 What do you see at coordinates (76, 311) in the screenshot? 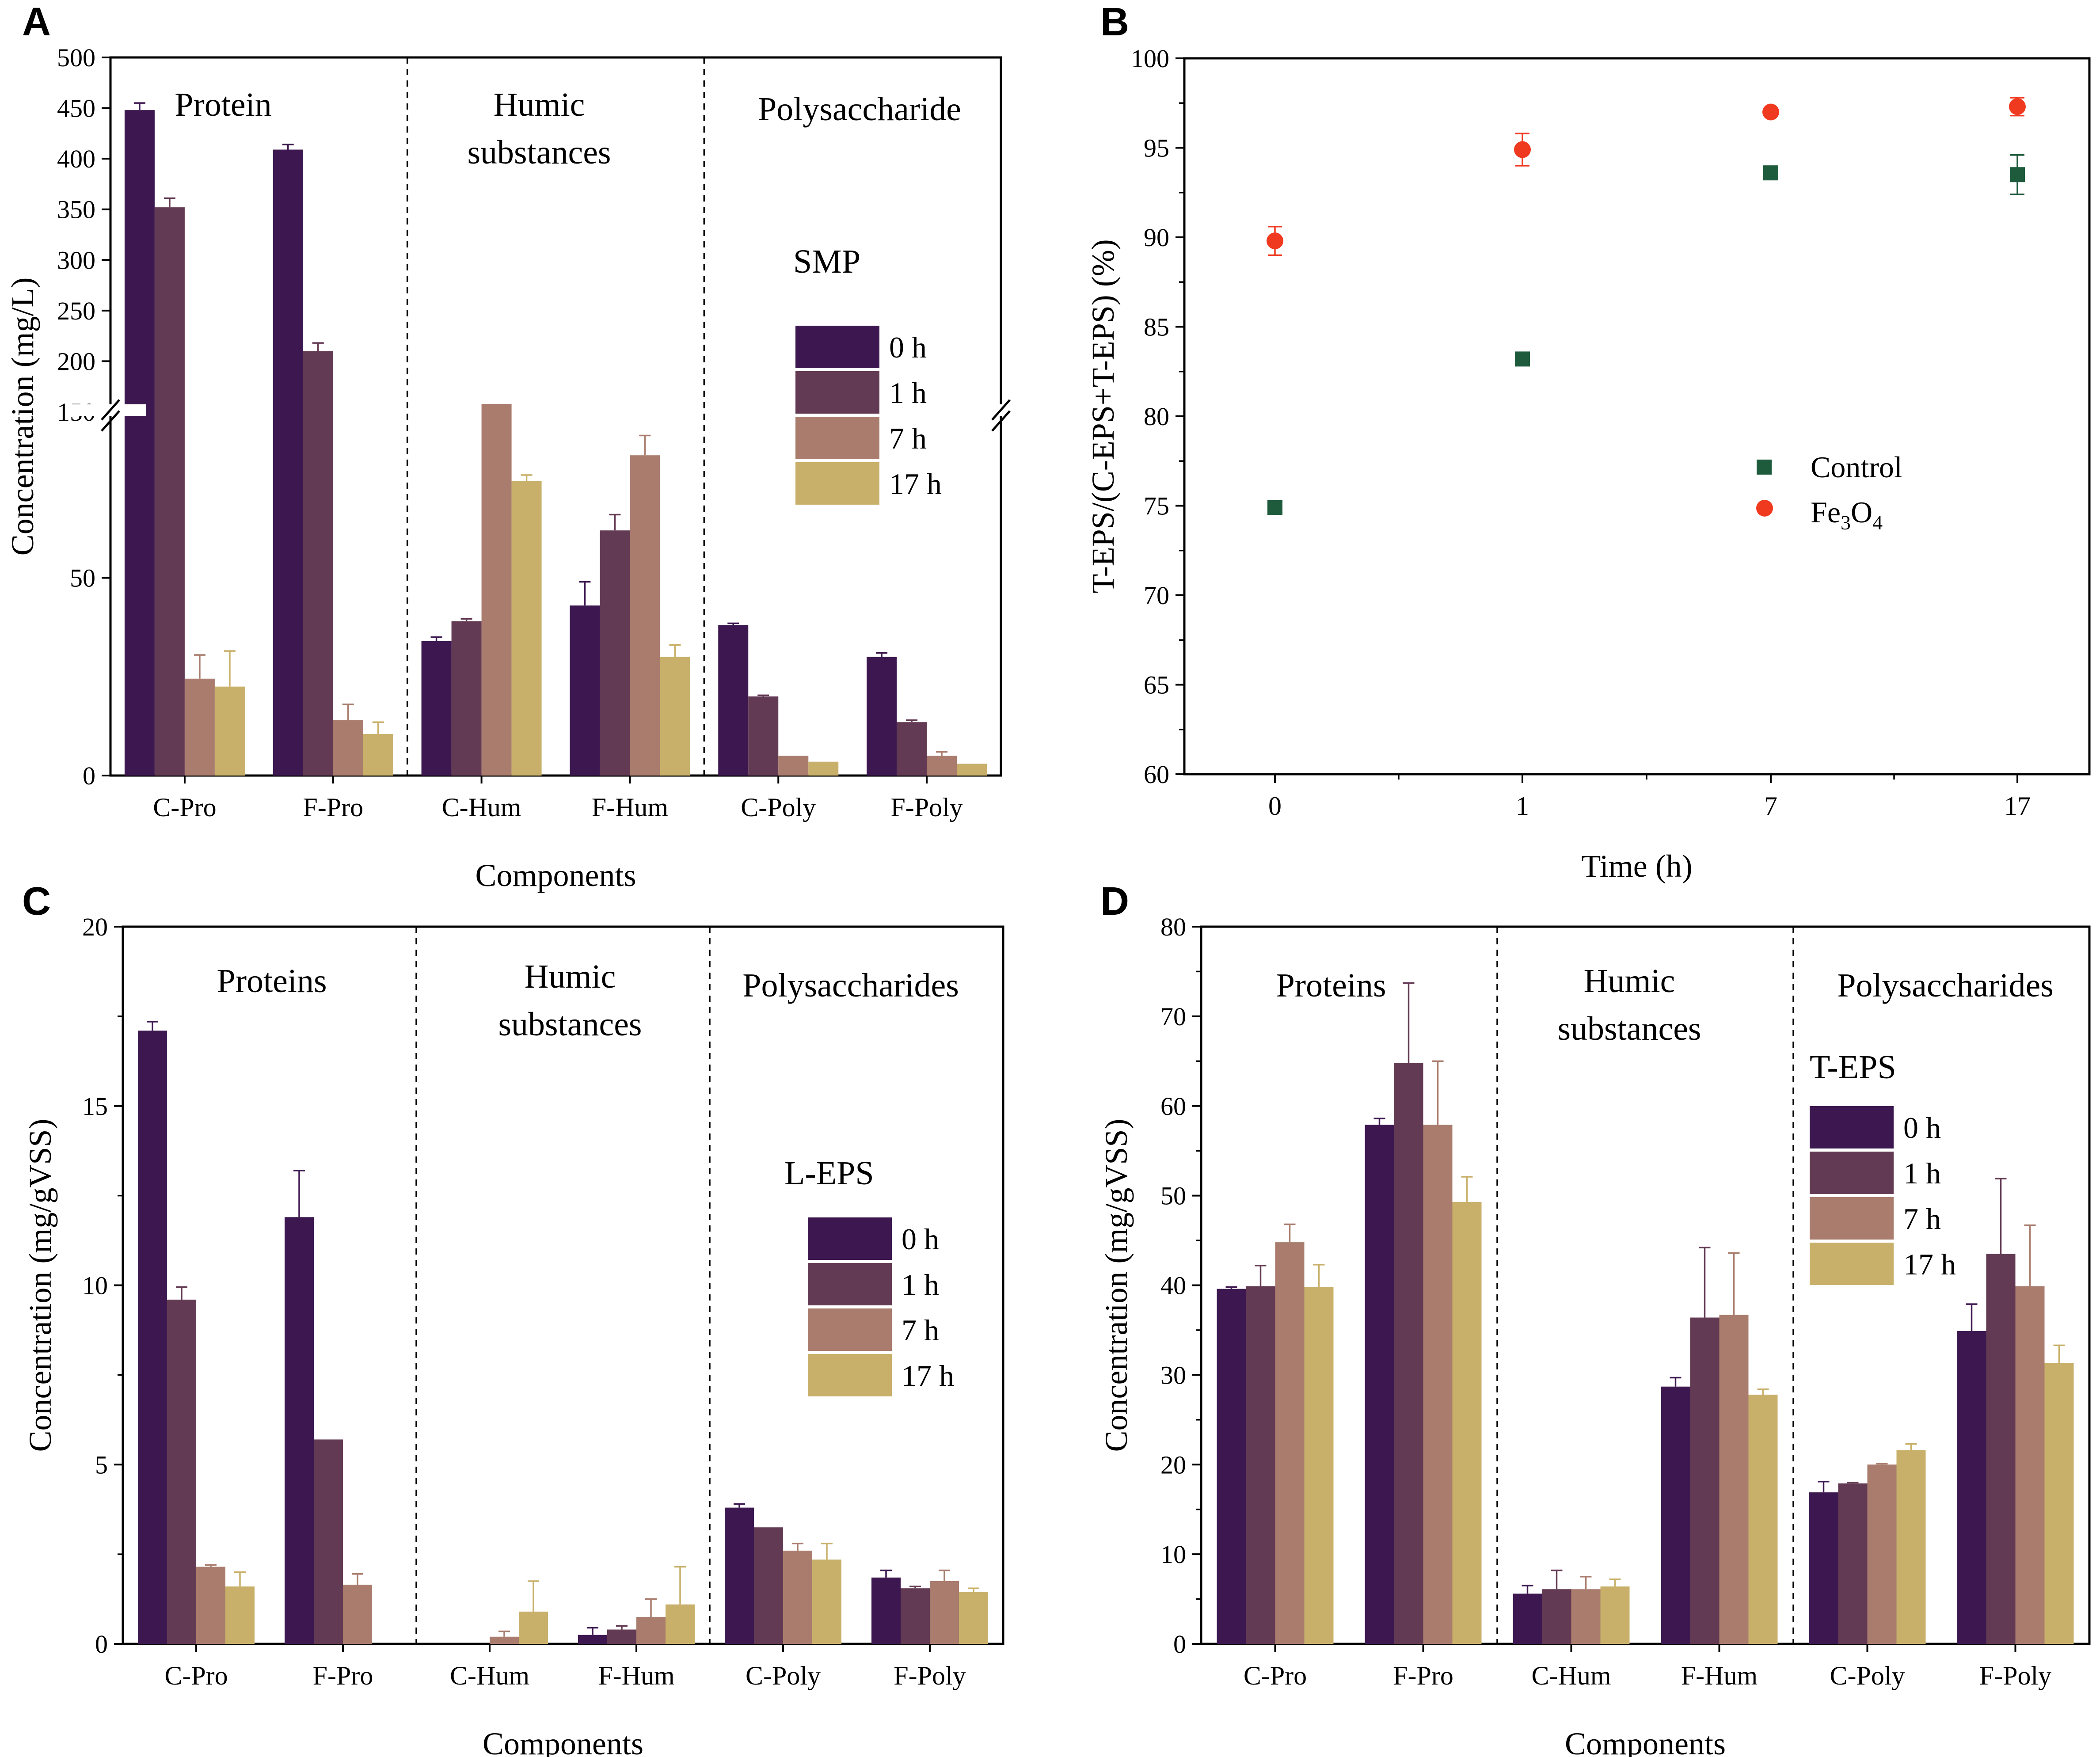
I see `y-tick-label: 250` at bounding box center [76, 311].